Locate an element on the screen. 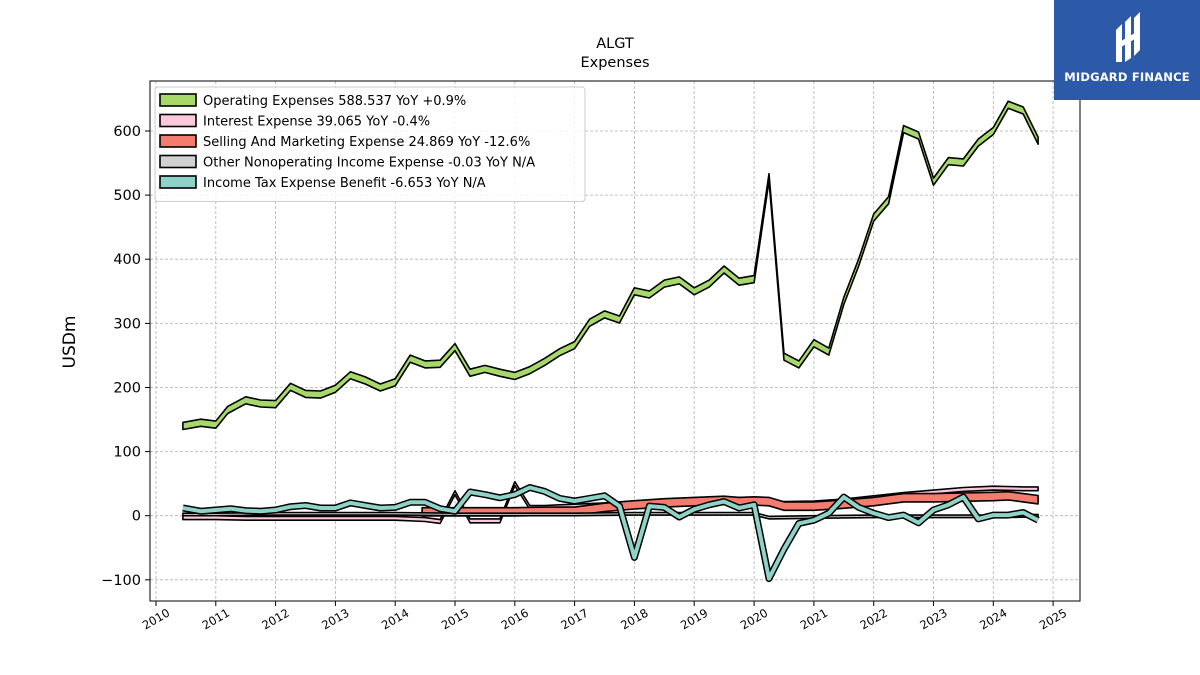 This screenshot has height=675, width=1200. x-tick-label: 2021 is located at coordinates (814, 619).